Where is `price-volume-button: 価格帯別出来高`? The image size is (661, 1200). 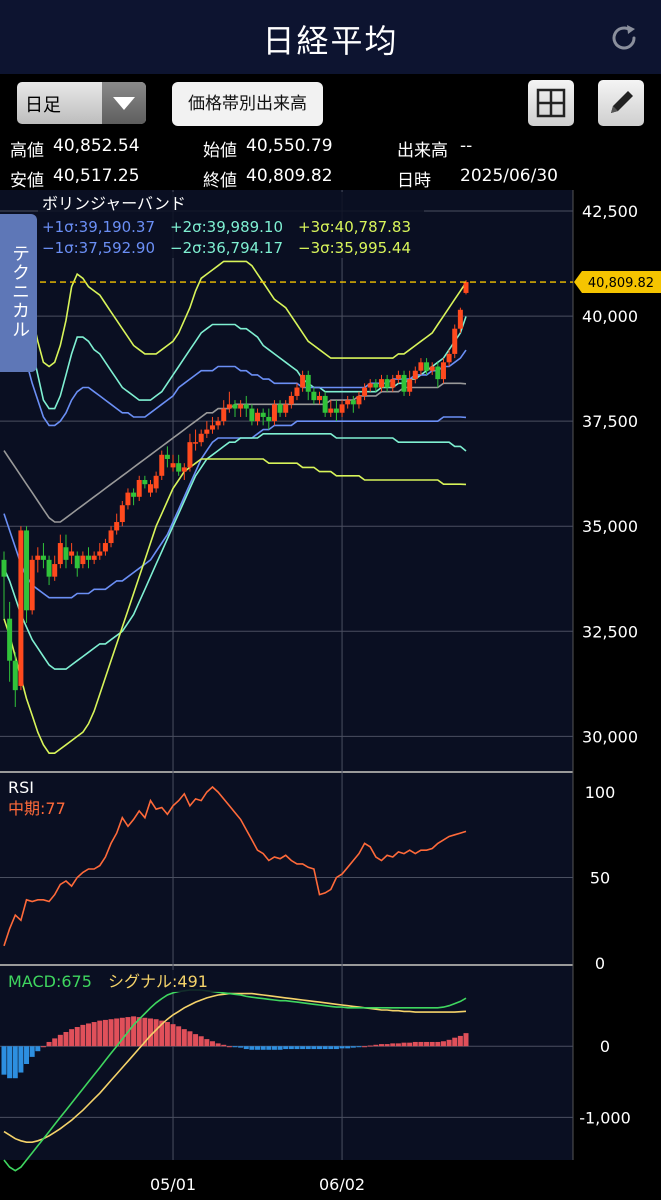
price-volume-button: 価格帯別出来高 is located at coordinates (247, 104).